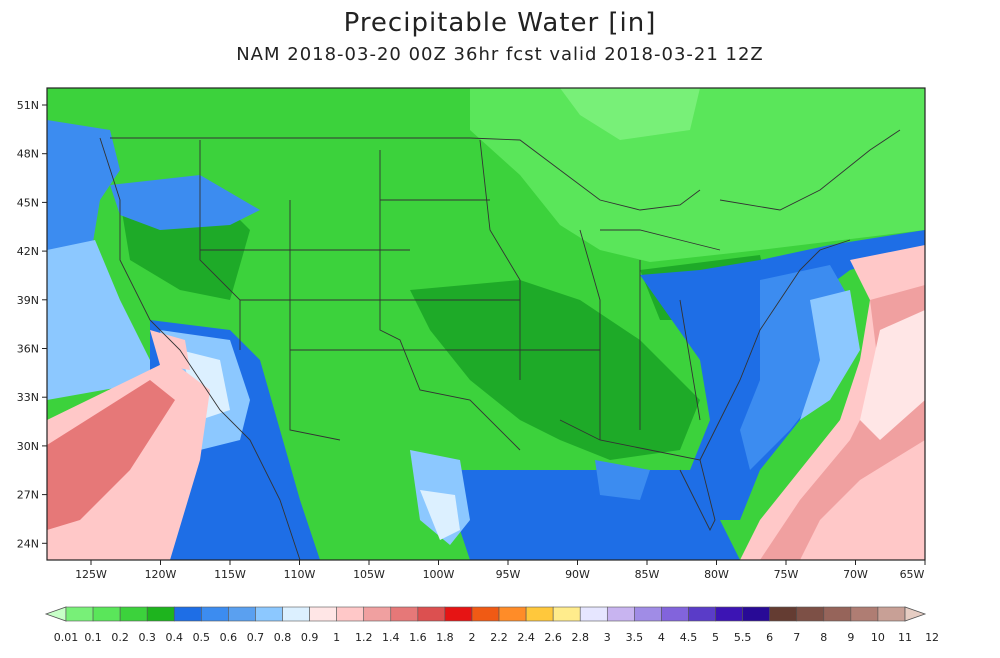  What do you see at coordinates (661, 637) in the screenshot?
I see `colorbar-level-label: 4` at bounding box center [661, 637].